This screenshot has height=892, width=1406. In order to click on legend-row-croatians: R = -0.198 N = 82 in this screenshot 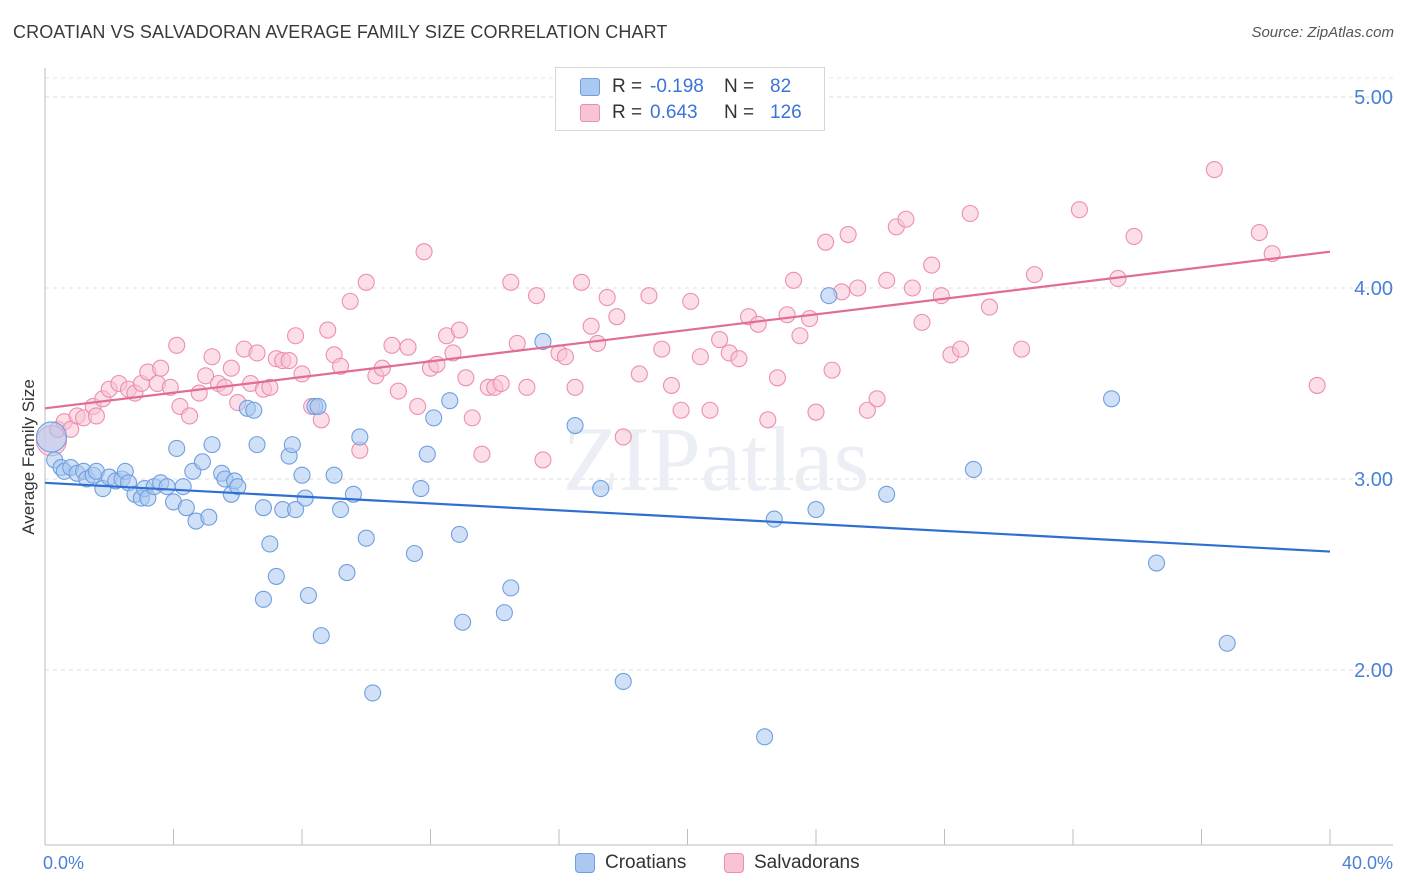, I will do `click(695, 87)`.